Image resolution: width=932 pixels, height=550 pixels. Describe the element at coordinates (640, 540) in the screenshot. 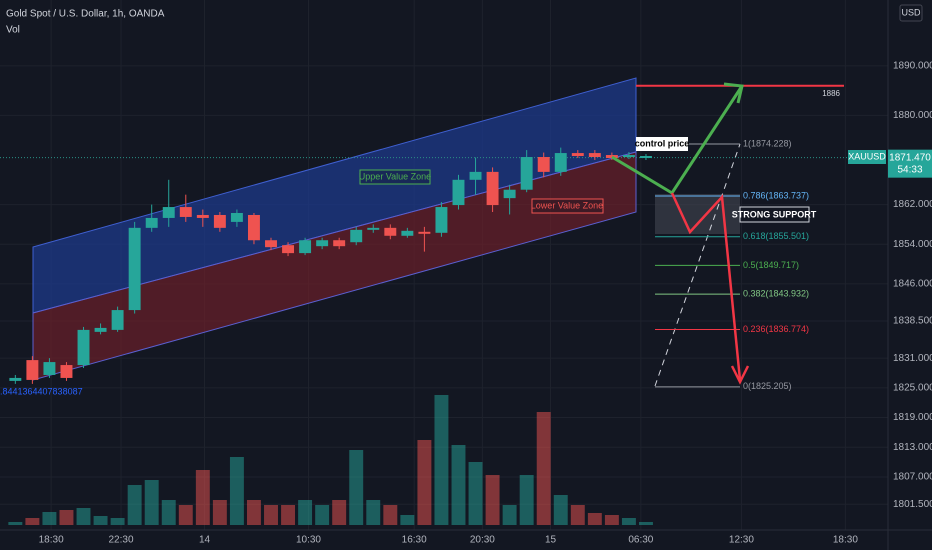

I see `x-tick-label: 06:30` at that location.